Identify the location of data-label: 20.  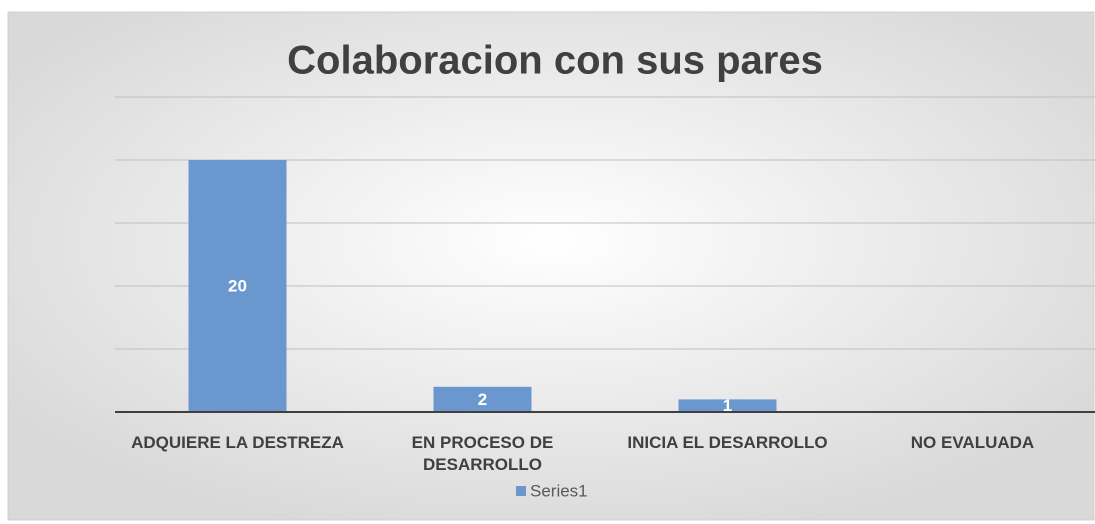
(237, 285).